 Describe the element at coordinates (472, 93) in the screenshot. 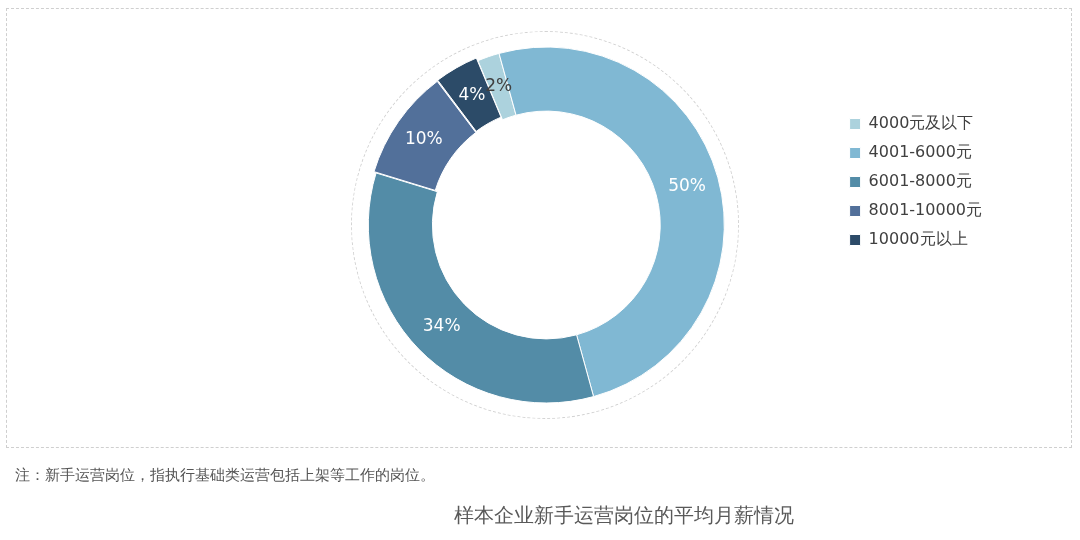

I see `data-label: 4%` at that location.